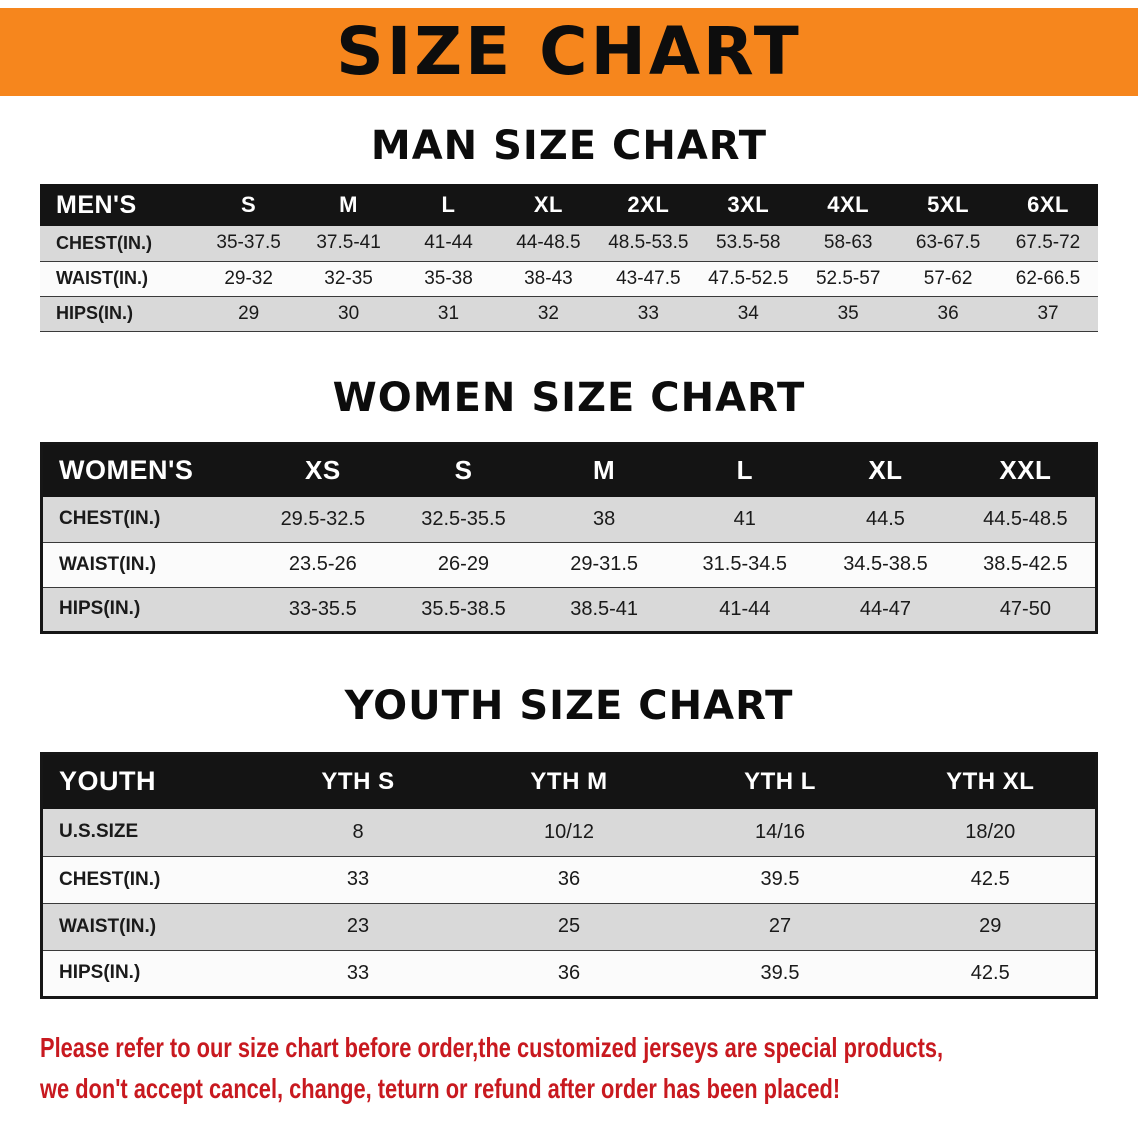  What do you see at coordinates (948, 205) in the screenshot?
I see `size-column-header: 5XL` at bounding box center [948, 205].